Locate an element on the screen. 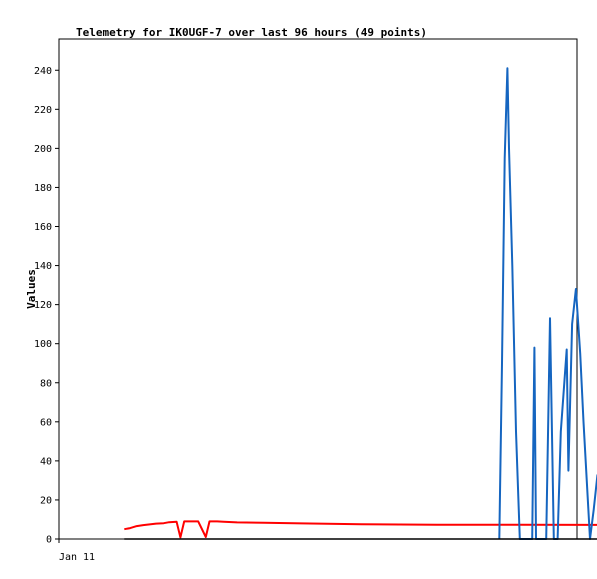  x-axis: Jan 11 is located at coordinates (76, 551).